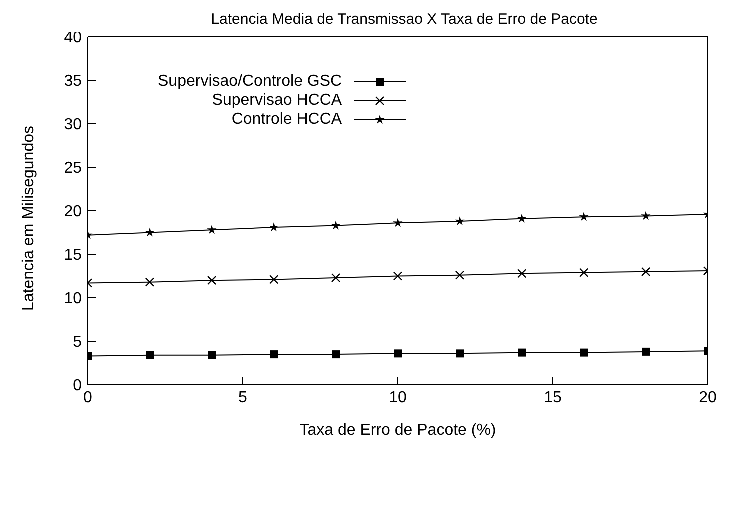 The image size is (733, 521). Describe the element at coordinates (287, 119) in the screenshot. I see `legend-label: Controle HCCA` at that location.